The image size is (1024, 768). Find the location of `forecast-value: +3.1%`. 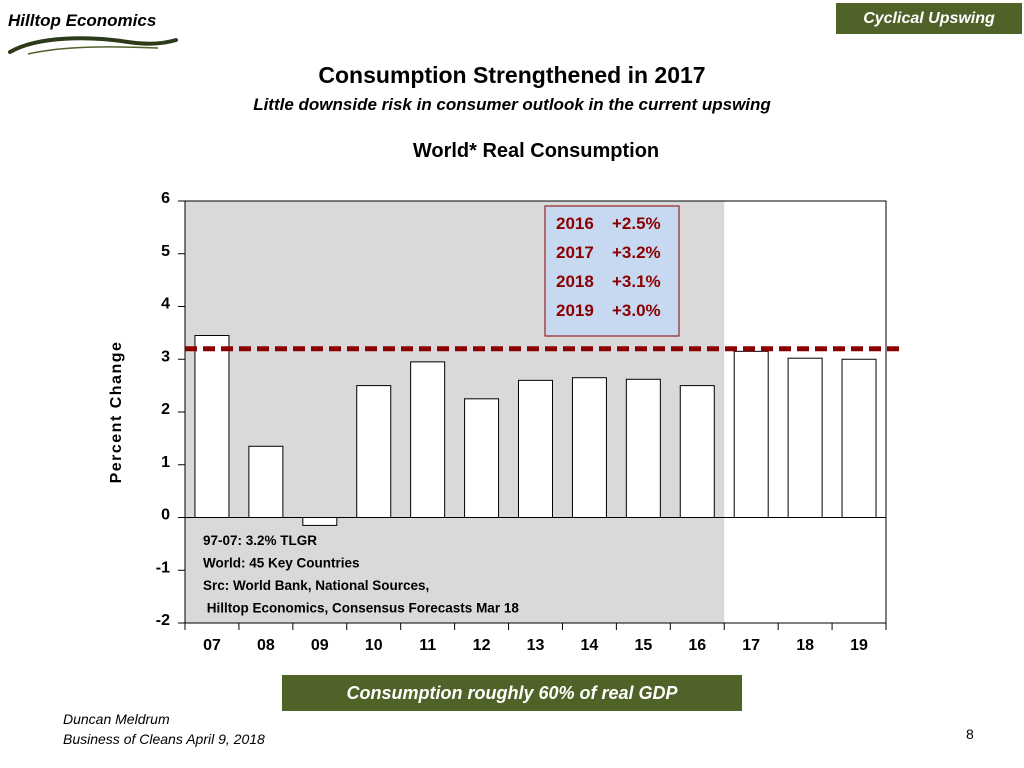

forecast-value: +3.1% is located at coordinates (636, 281).